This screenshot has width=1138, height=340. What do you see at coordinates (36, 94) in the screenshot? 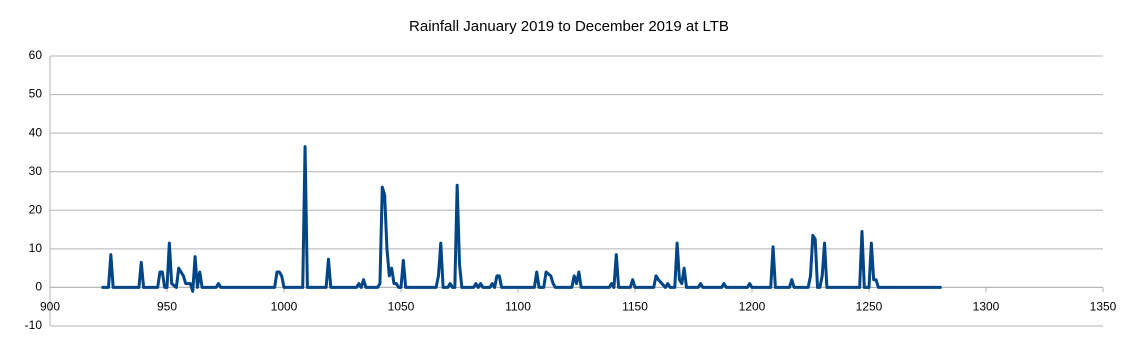
I see `y-tick-label: 50` at bounding box center [36, 94].